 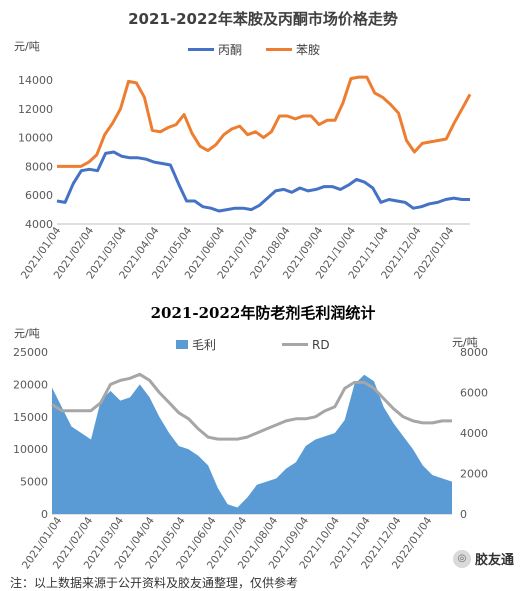 I want to click on chart2-legend: 毛利 RD, so click(x=253, y=344).